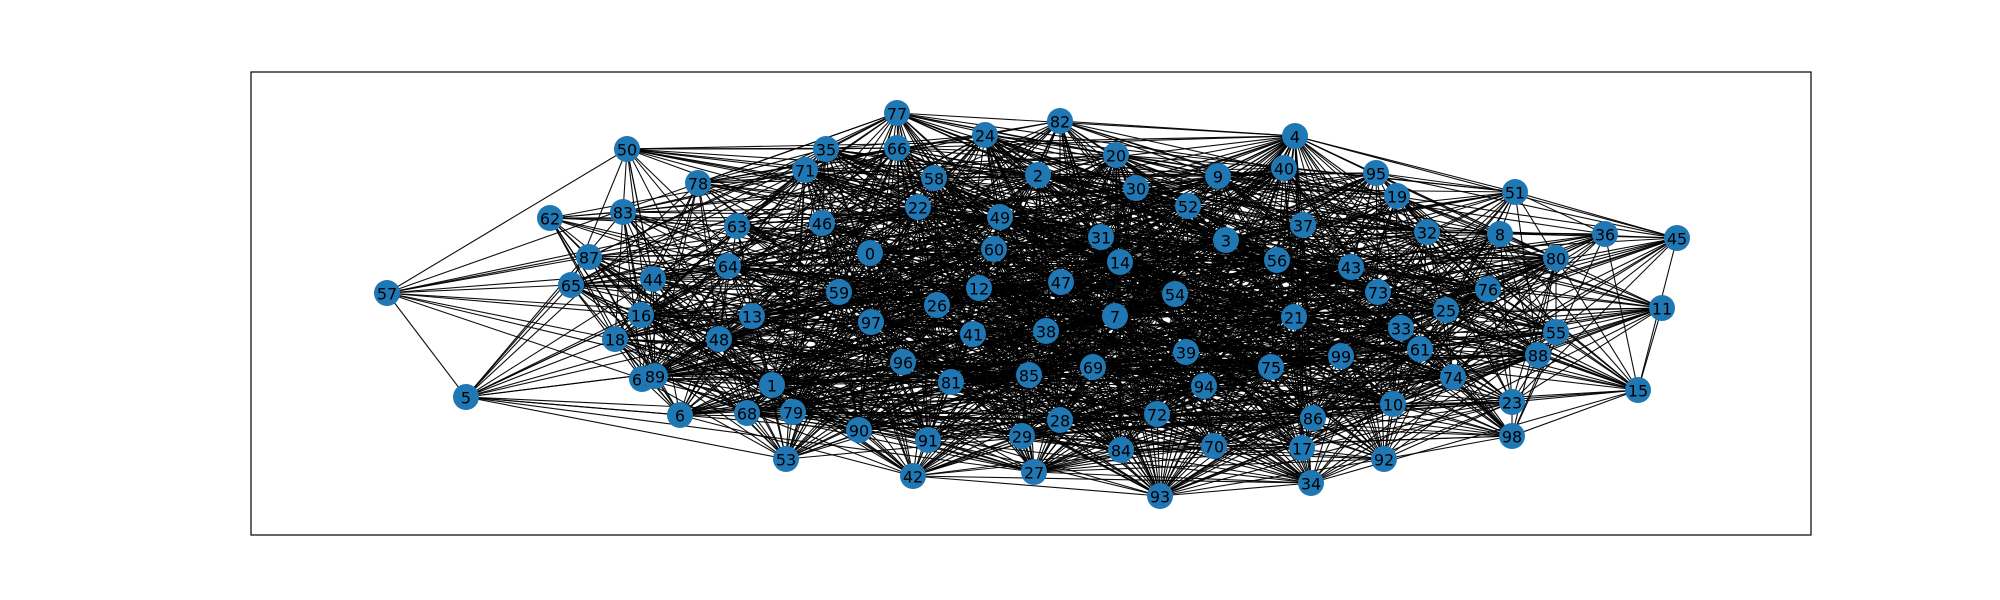  What do you see at coordinates (1453, 378) in the screenshot?
I see `node-label-74: 74` at bounding box center [1453, 378].